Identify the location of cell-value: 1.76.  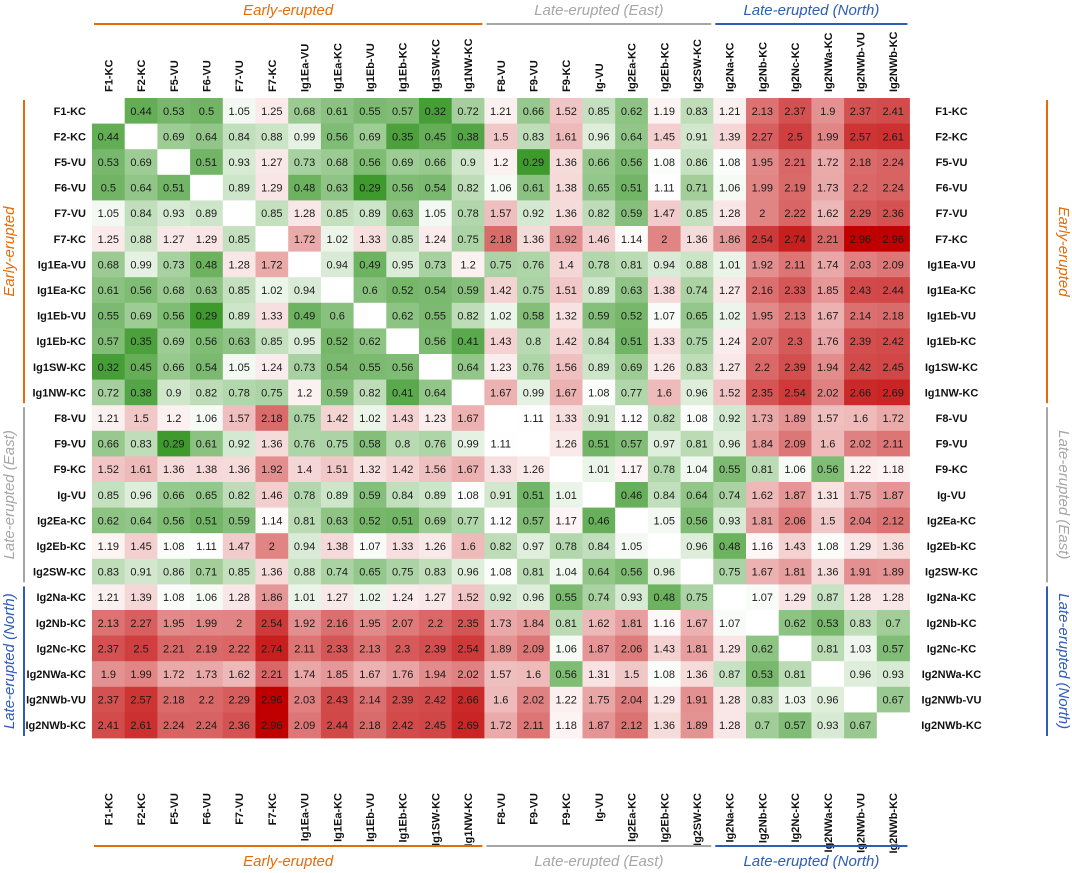
(402, 675).